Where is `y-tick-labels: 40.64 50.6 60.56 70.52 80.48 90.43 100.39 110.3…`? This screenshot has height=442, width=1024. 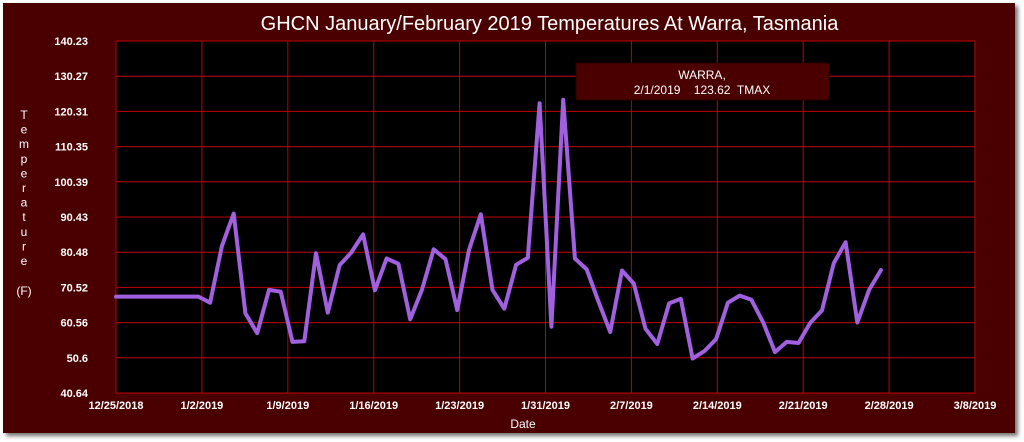 y-tick-labels: 40.64 50.6 60.56 70.52 80.48 90.43 100.39 110.3… is located at coordinates (71, 218).